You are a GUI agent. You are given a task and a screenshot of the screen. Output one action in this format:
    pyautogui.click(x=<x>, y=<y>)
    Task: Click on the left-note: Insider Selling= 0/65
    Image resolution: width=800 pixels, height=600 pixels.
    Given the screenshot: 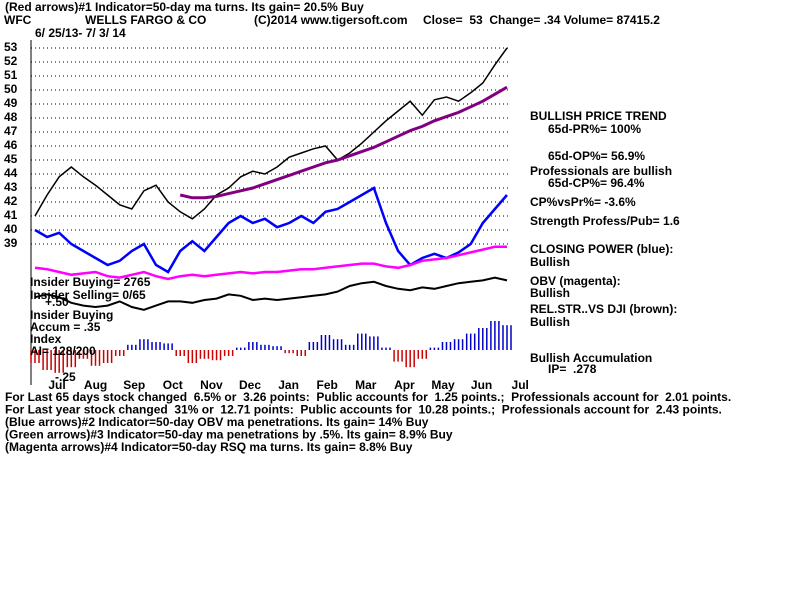 What is the action you would take?
    pyautogui.click(x=88, y=295)
    